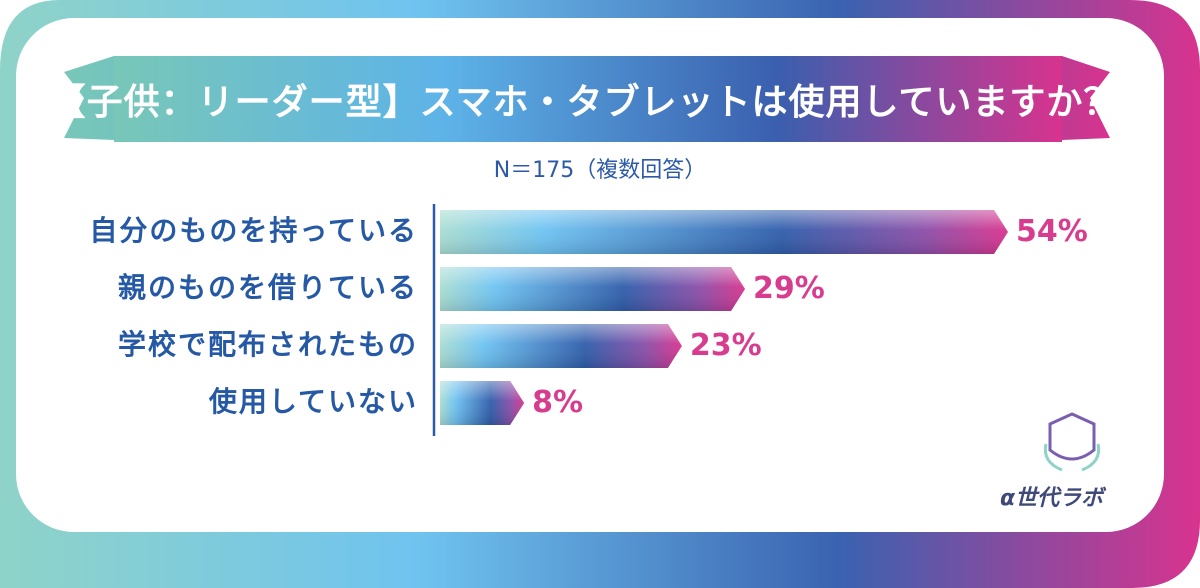  Describe the element at coordinates (267, 287) in the screenshot. I see `category-label: 親のものを借りている` at that location.